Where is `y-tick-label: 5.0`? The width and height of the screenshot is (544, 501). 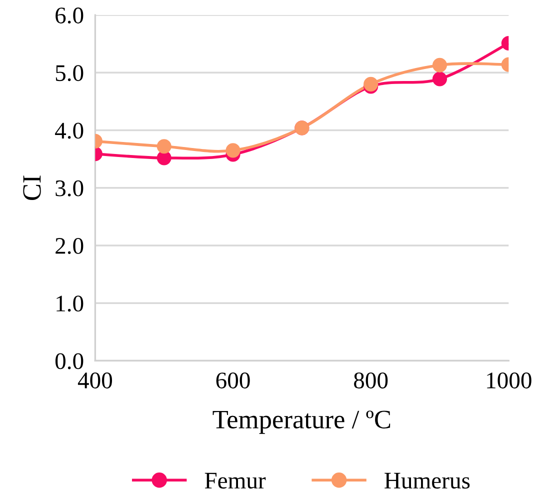
y-tick-label: 5.0 is located at coordinates (70, 73).